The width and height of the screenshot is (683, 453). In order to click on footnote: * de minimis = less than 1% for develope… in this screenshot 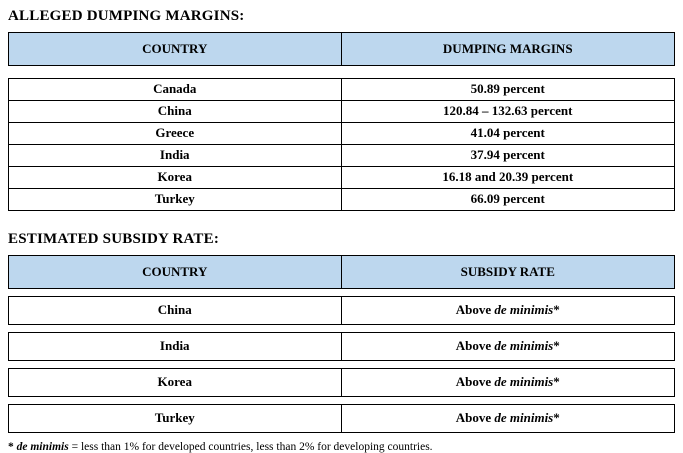, I will do `click(341, 447)`.